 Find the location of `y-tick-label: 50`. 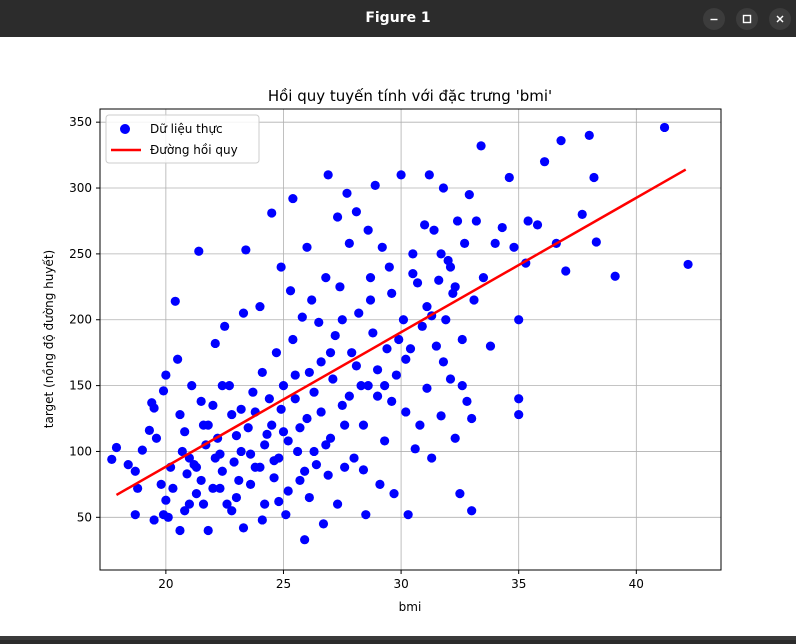

y-tick-label: 50 is located at coordinates (84, 517).